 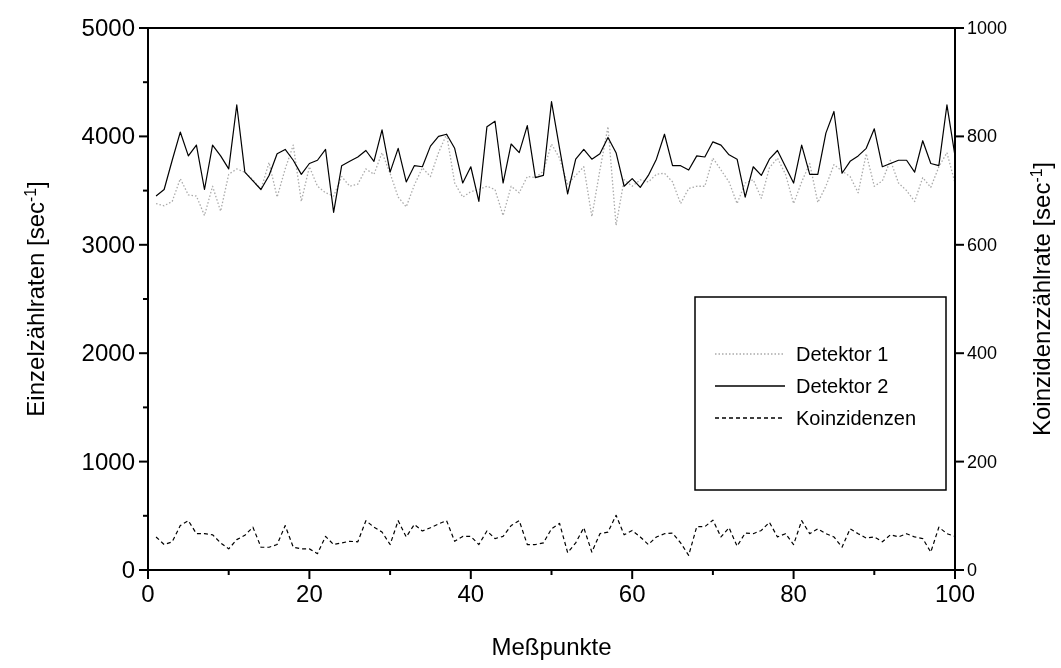 I want to click on y-tick-label: 3000, so click(x=108, y=244).